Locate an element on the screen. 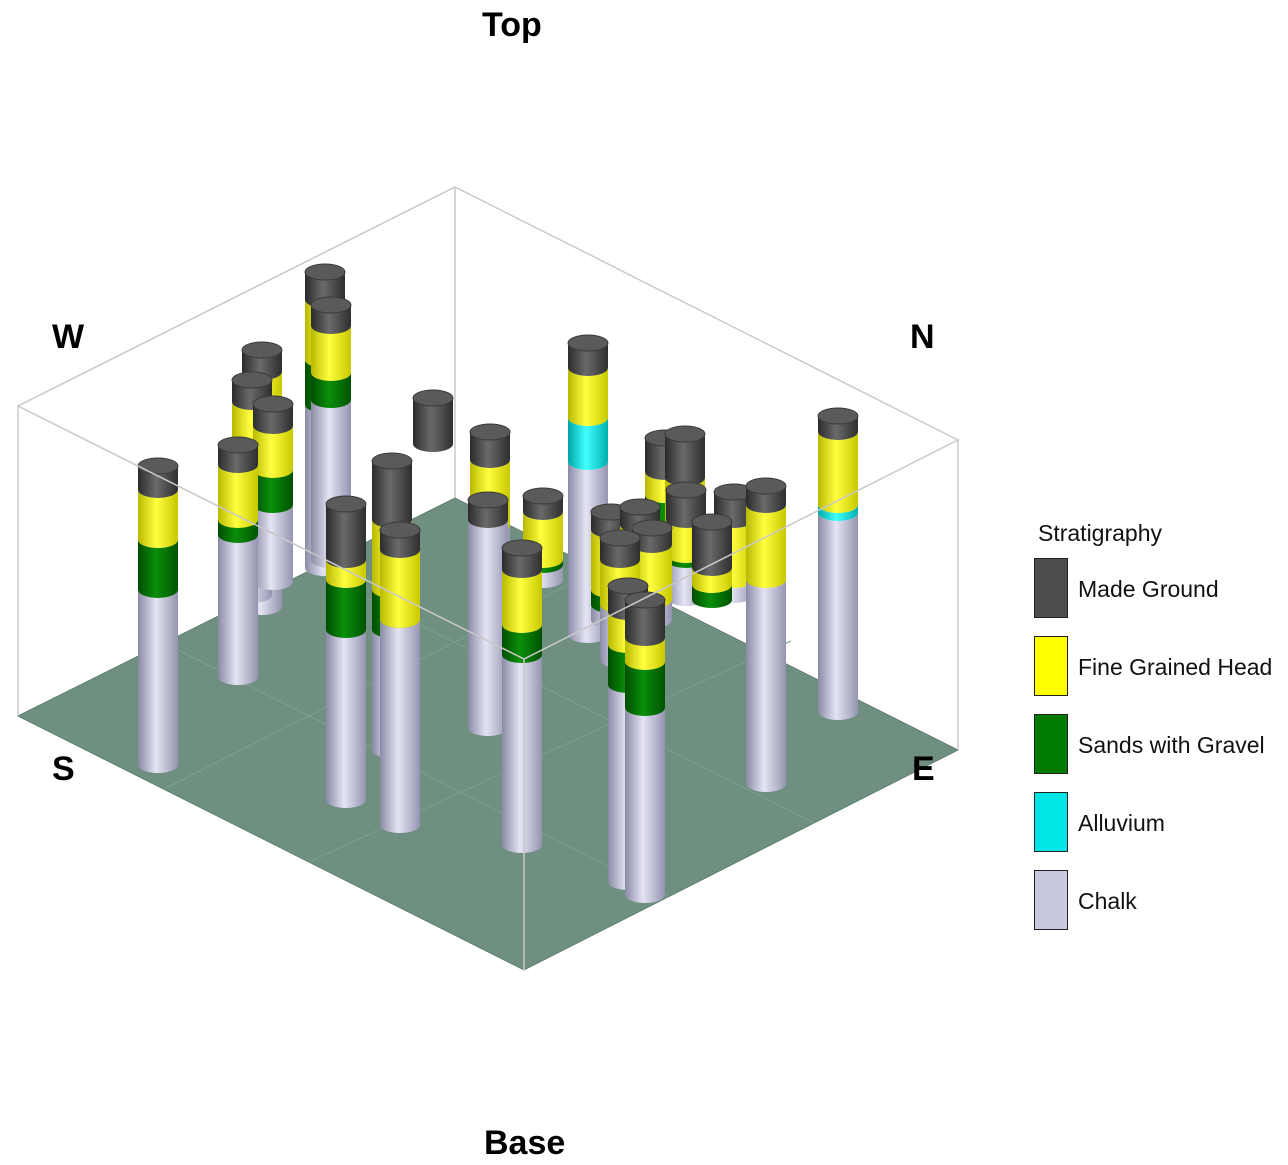 The height and width of the screenshot is (1165, 1288). compass-north-label: N is located at coordinates (922, 337).